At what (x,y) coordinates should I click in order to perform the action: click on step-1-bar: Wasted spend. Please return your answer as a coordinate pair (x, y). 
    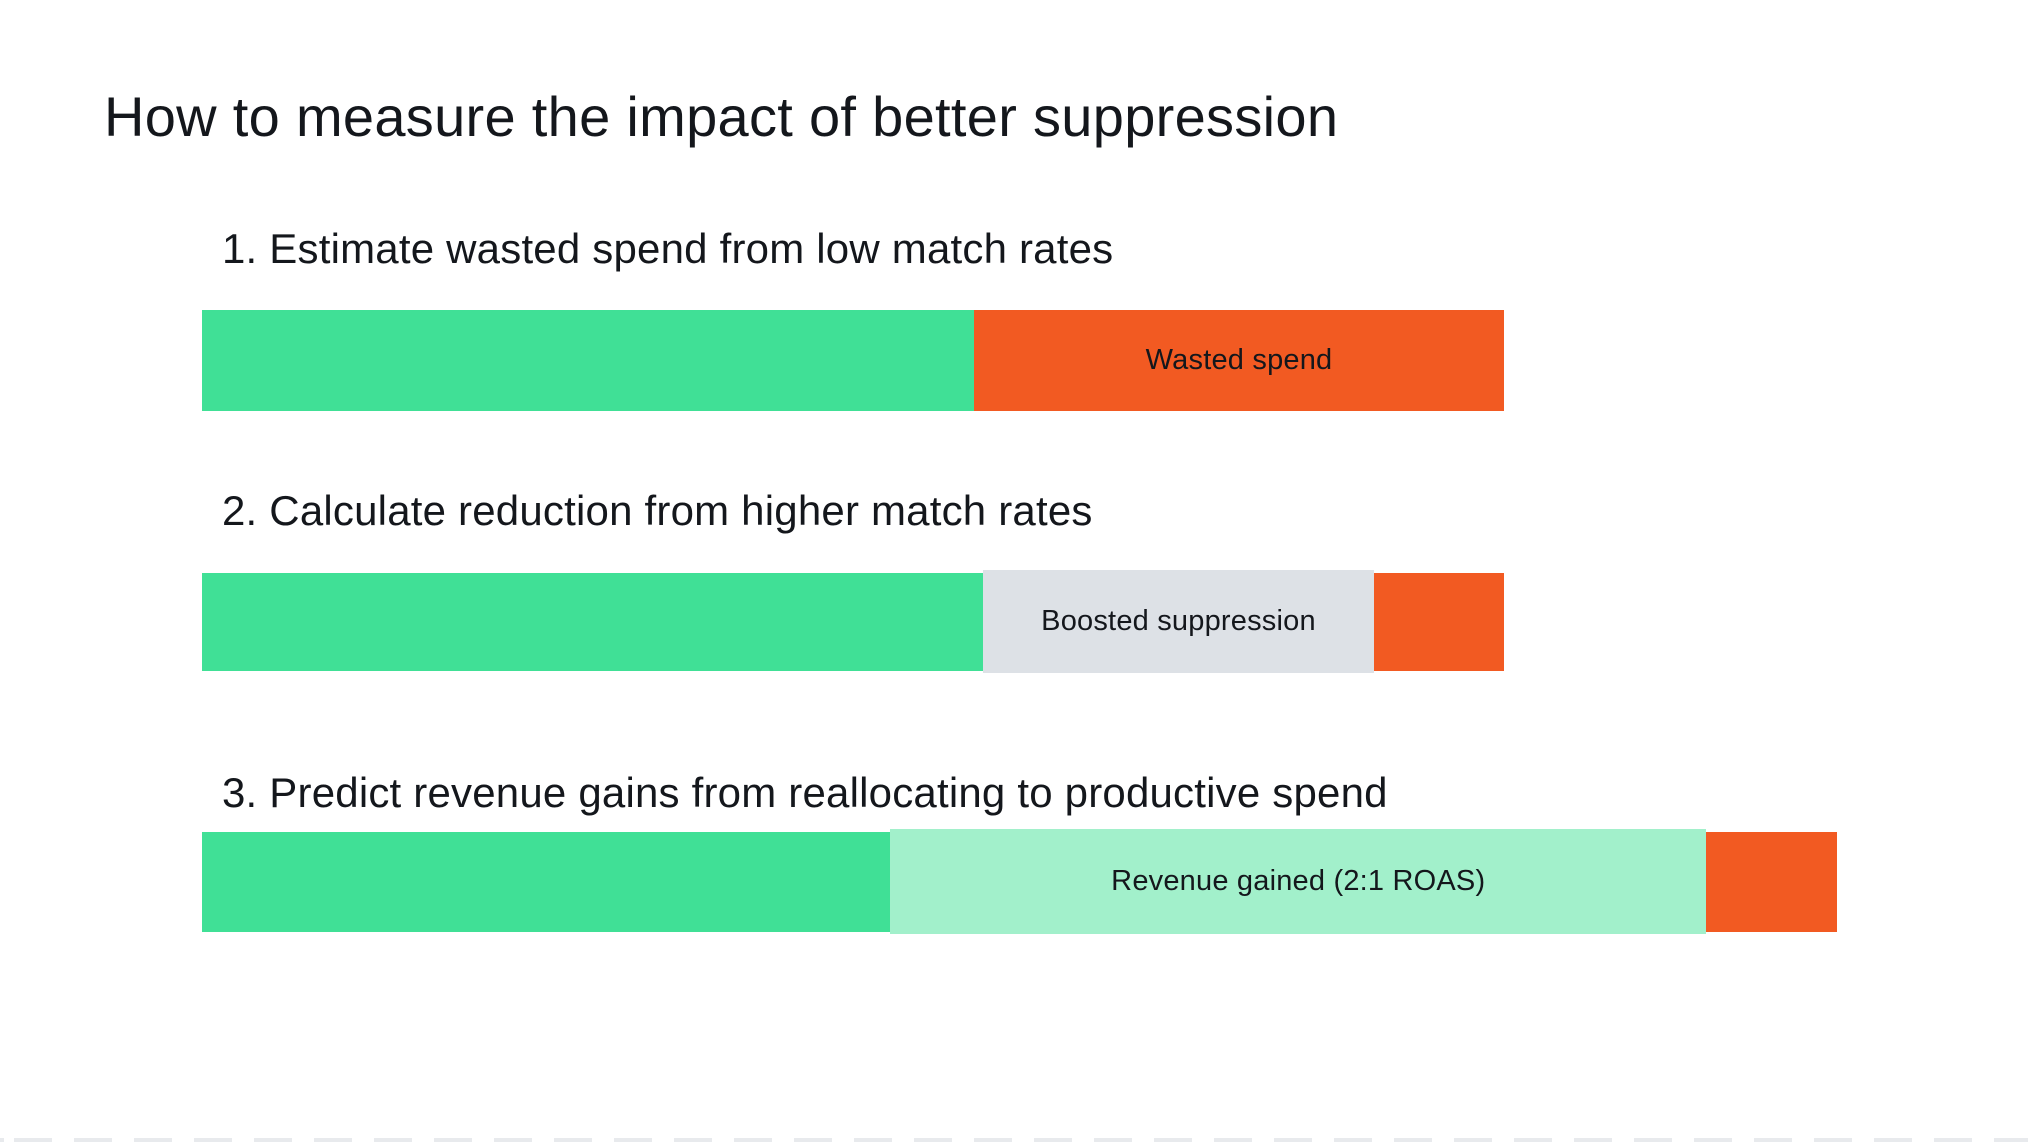
    Looking at the image, I should click on (853, 360).